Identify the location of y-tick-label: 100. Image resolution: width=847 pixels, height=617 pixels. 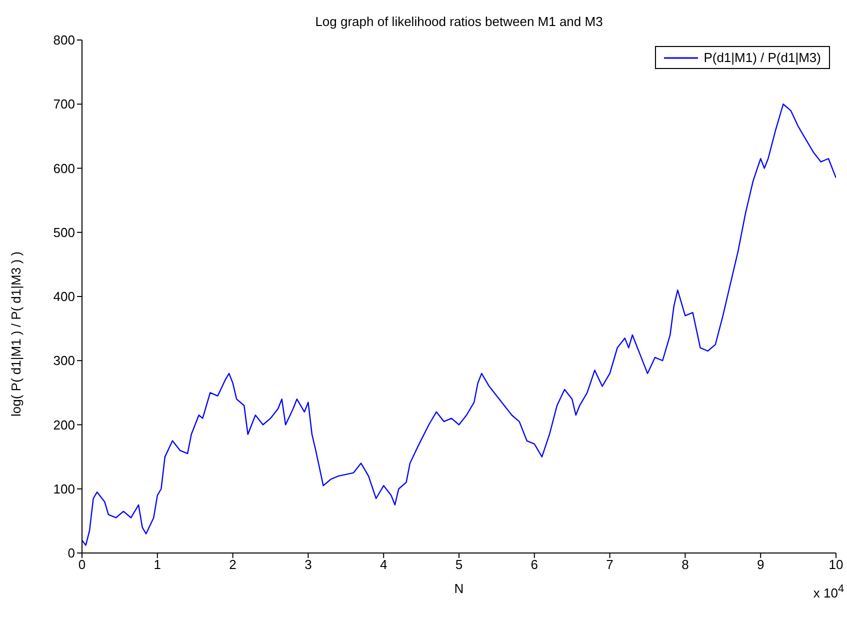
(64, 488).